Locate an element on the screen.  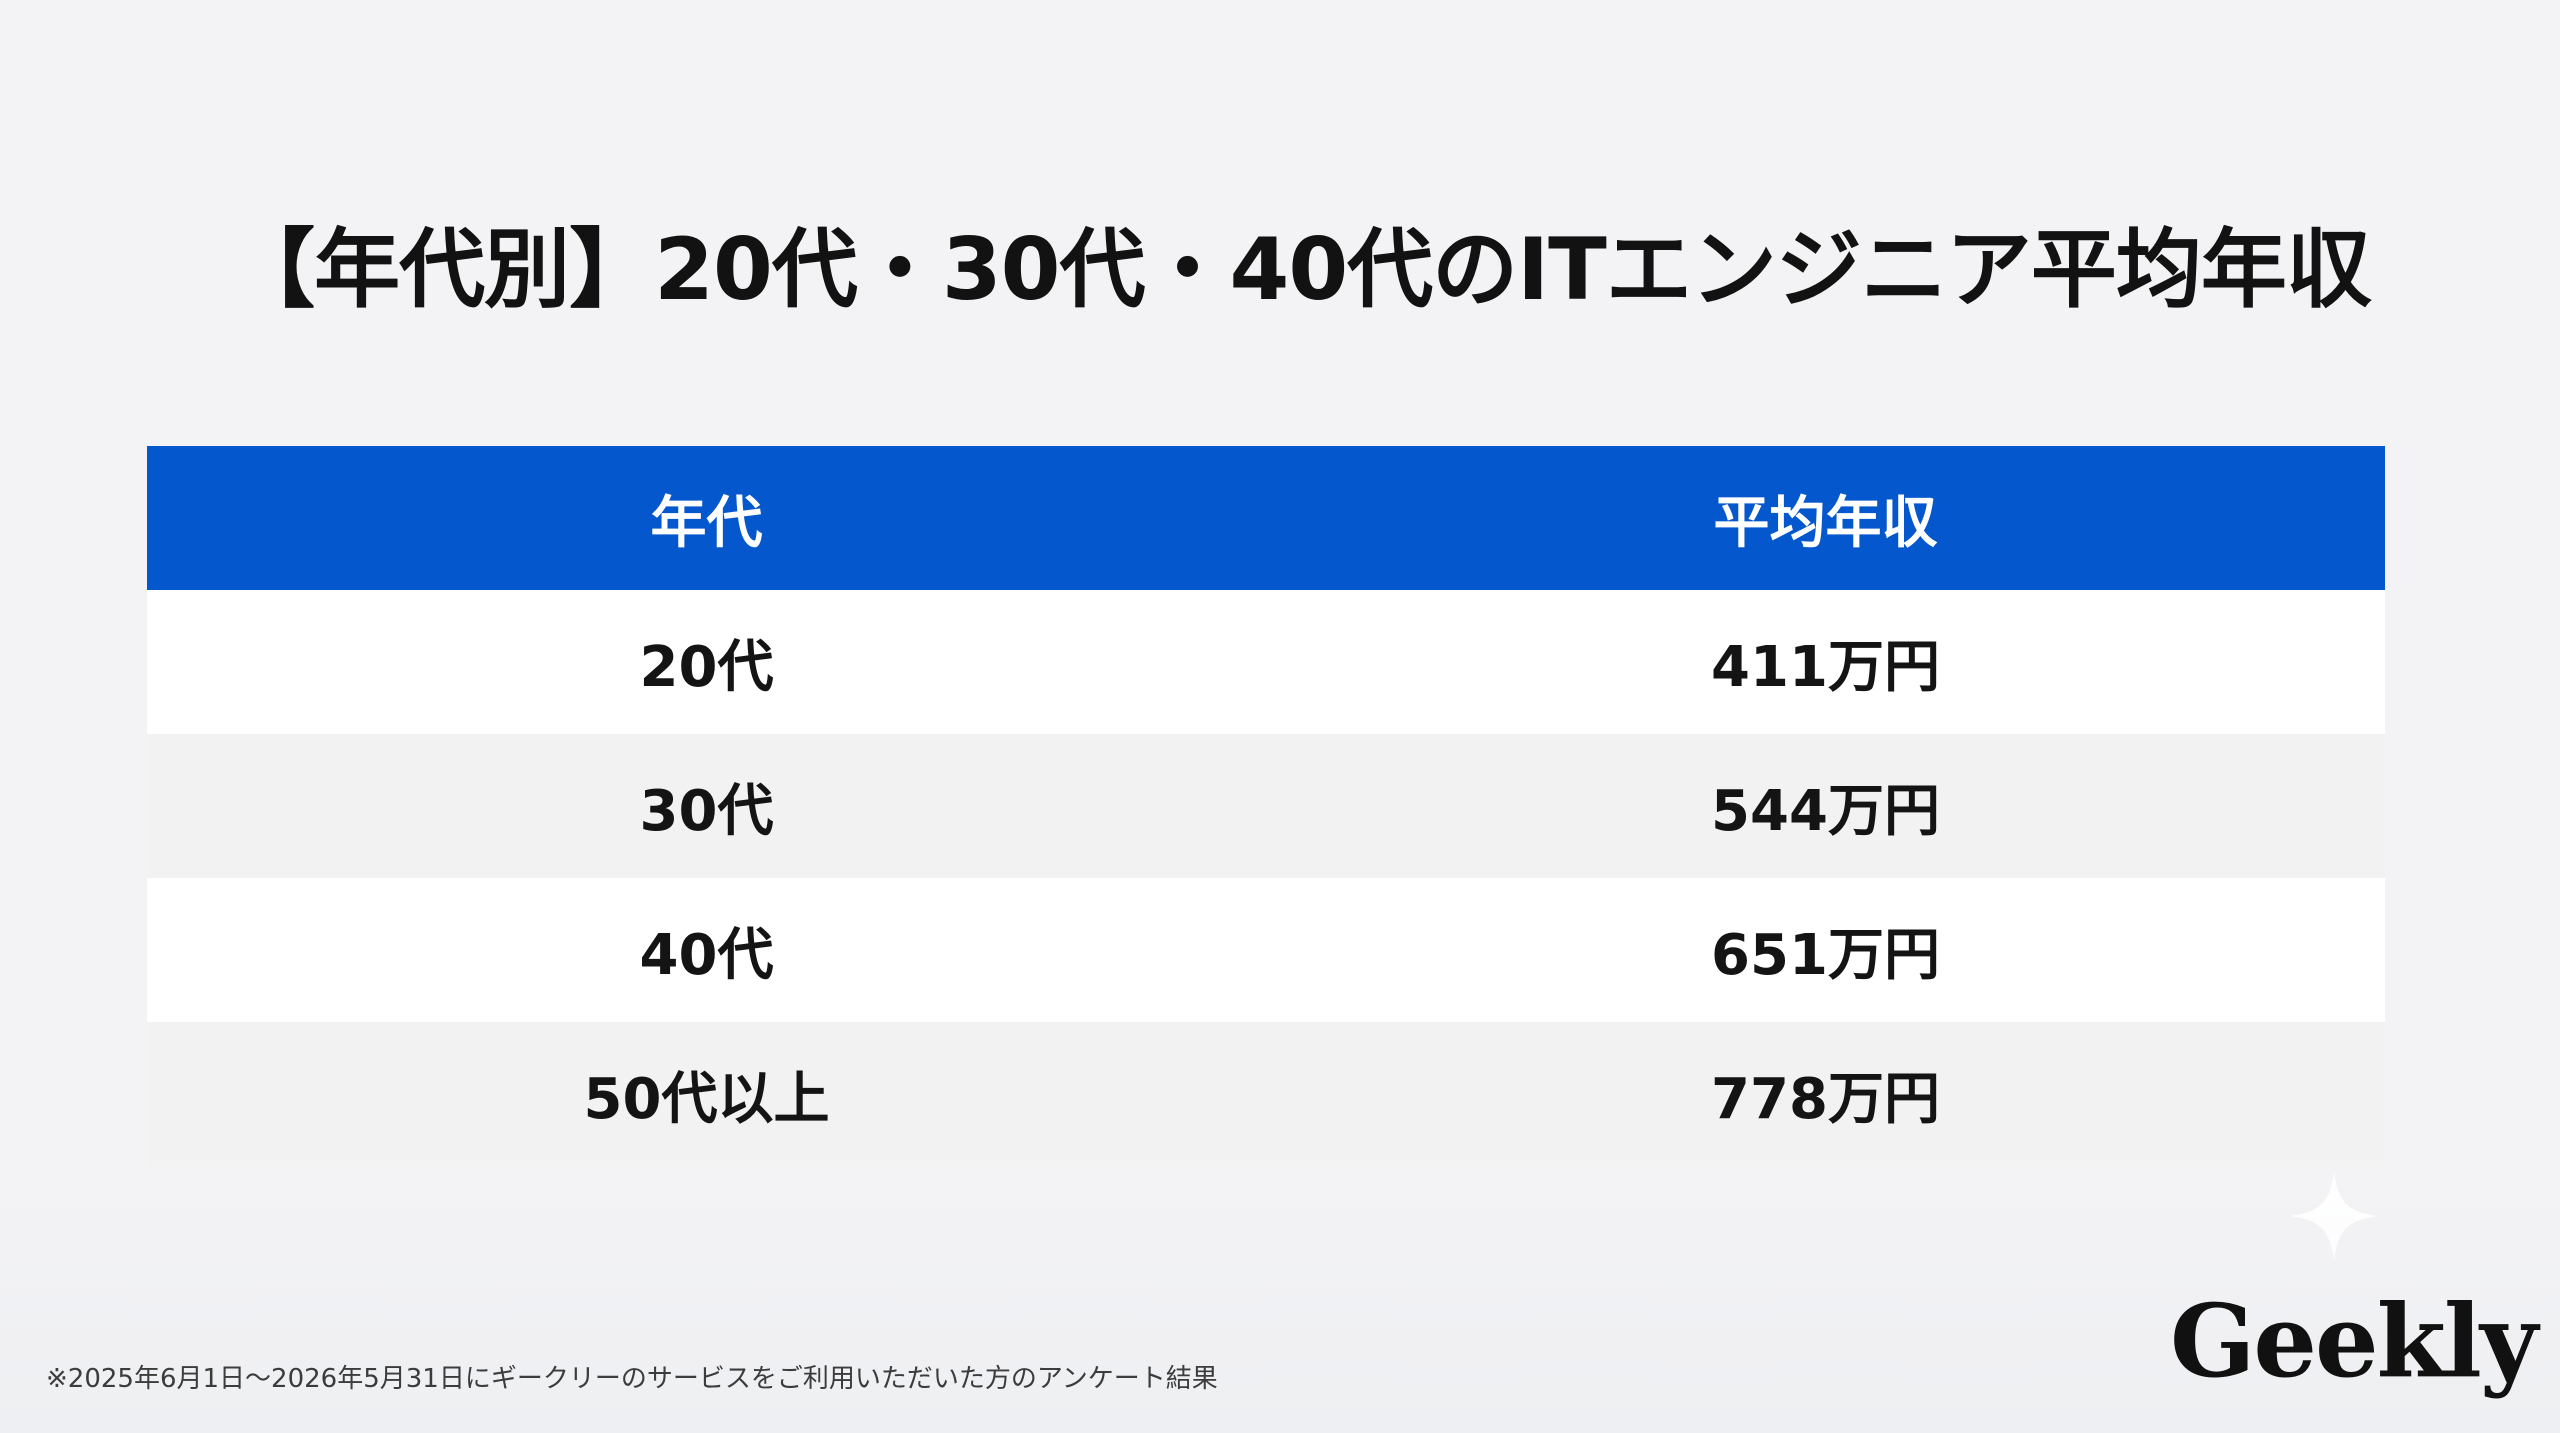
age-cell: 50代以上 is located at coordinates (706, 1094).